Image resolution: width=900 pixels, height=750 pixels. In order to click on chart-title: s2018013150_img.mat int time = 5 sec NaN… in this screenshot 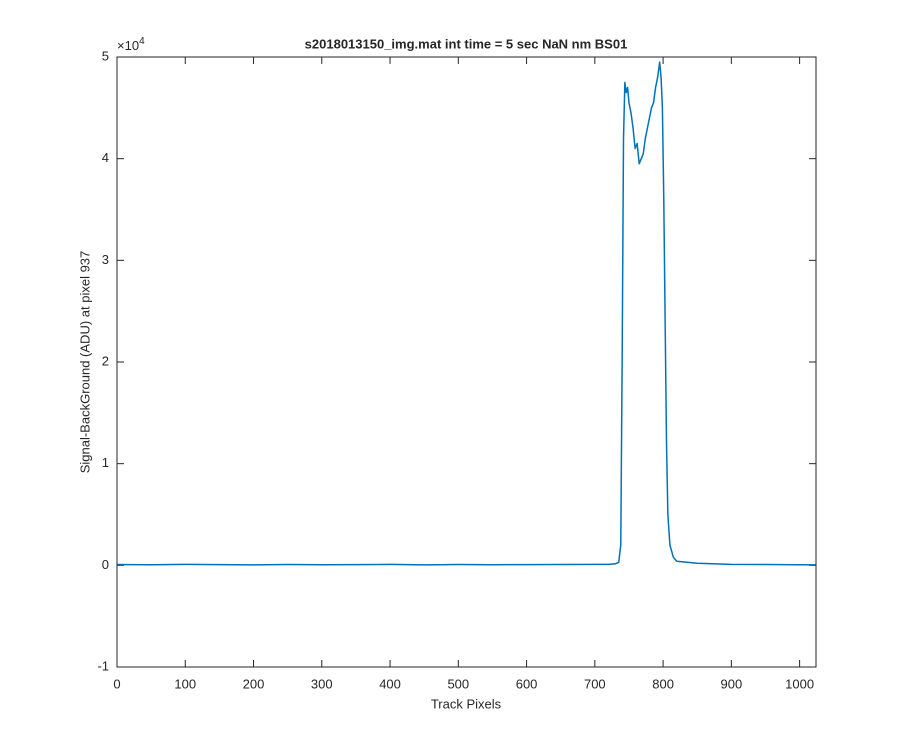, I will do `click(466, 43)`.